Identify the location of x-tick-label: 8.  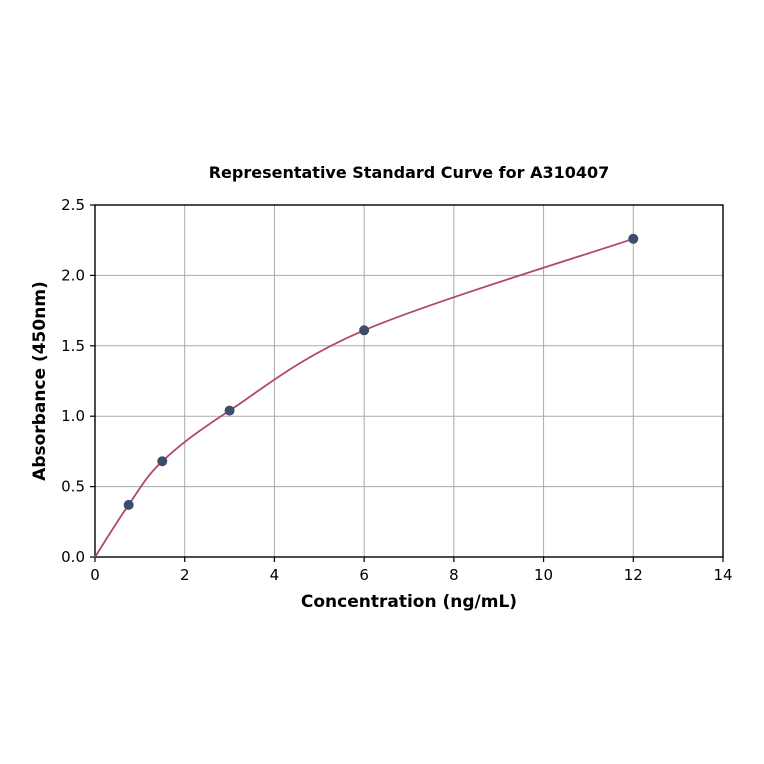
(454, 575).